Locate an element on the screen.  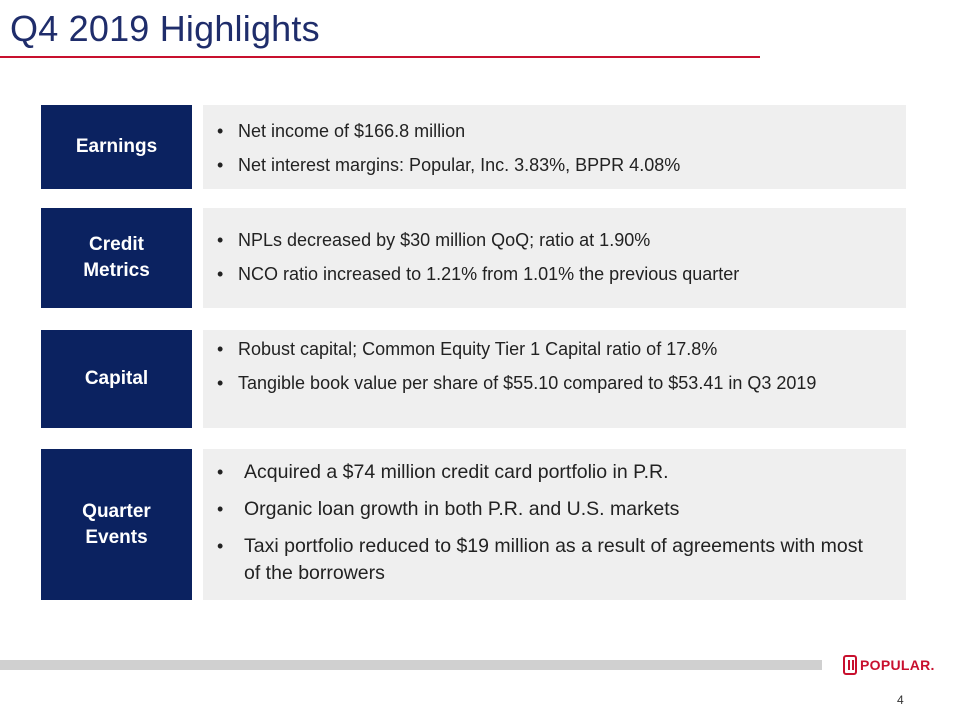
footer-bar is located at coordinates (411, 665).